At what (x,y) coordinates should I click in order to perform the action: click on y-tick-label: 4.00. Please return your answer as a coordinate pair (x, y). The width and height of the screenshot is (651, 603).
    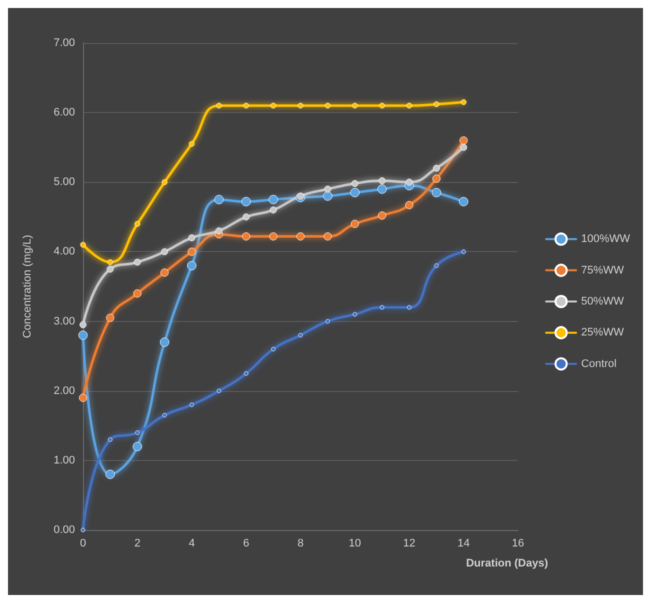
    Looking at the image, I should click on (64, 252).